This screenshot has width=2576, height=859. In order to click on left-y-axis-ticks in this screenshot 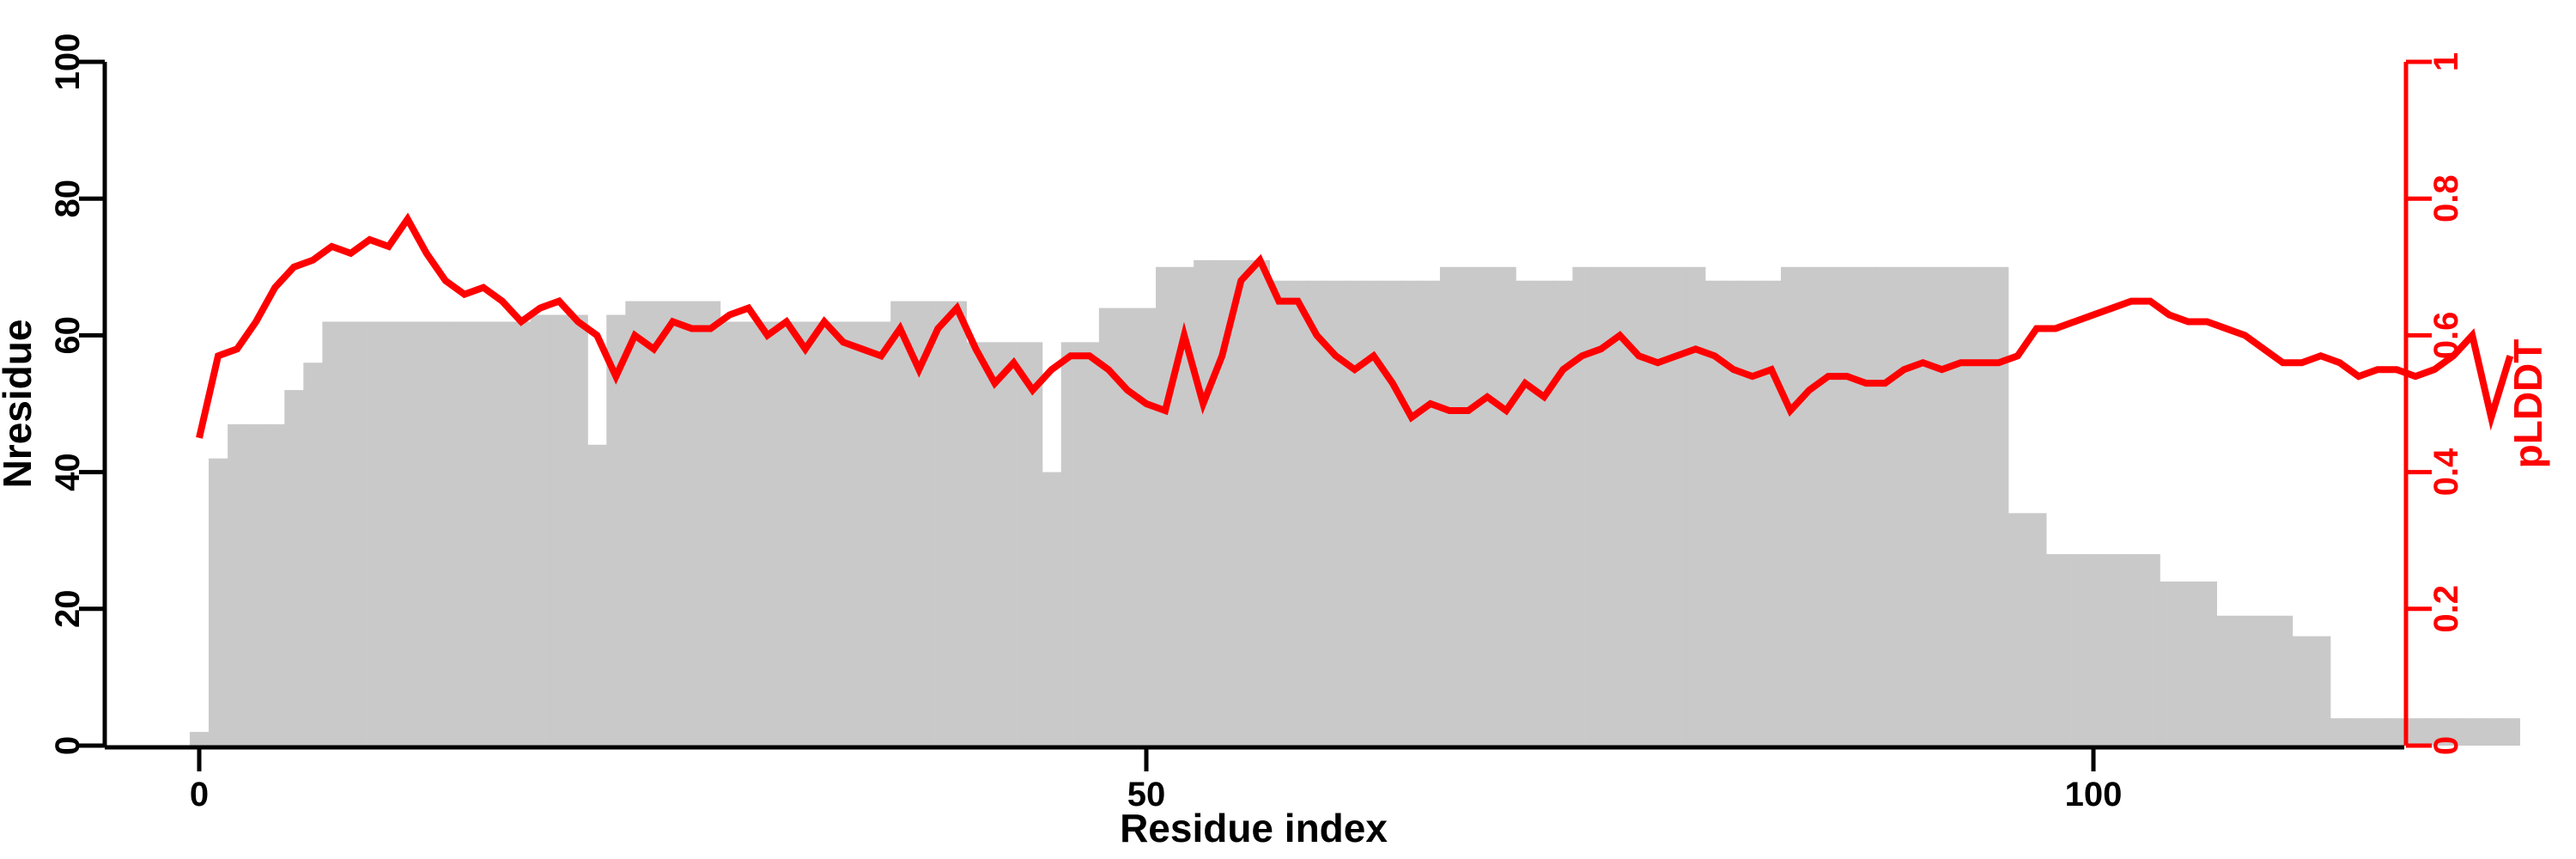, I will do `click(92, 403)`.